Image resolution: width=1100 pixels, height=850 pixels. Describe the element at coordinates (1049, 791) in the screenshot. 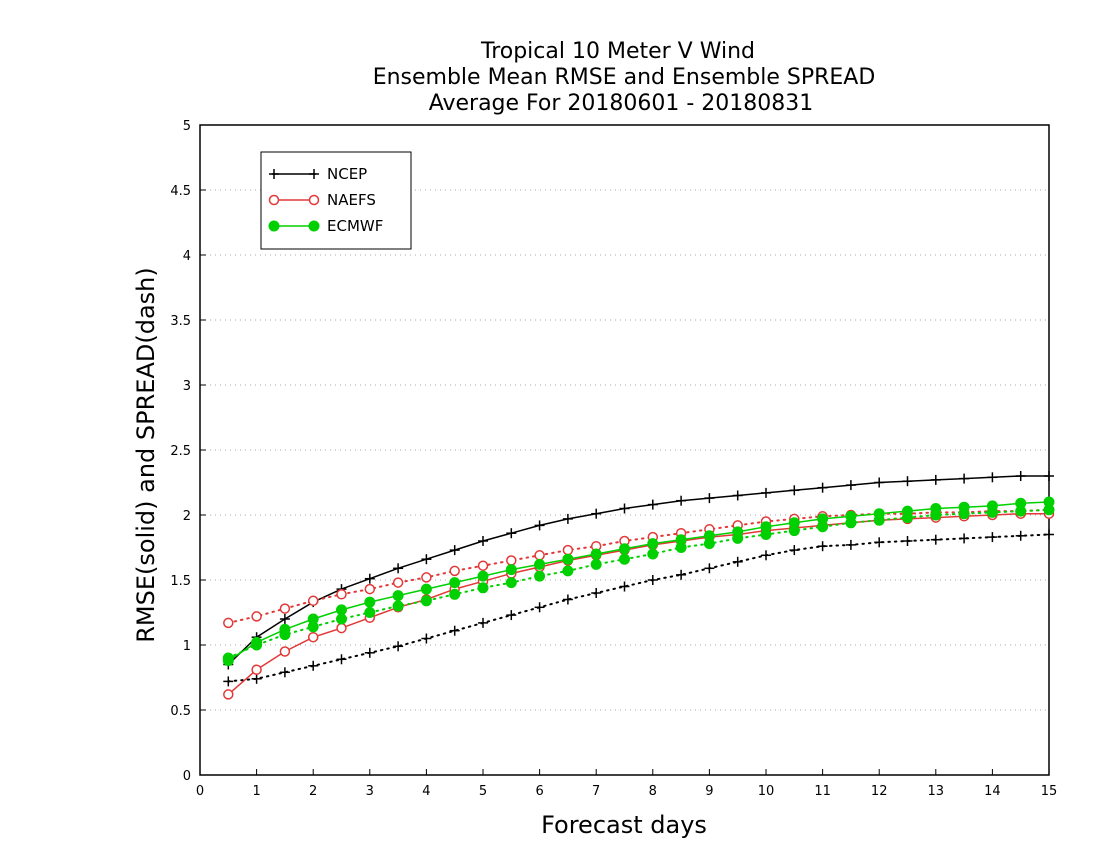

I see `x-tick-label: 15` at that location.